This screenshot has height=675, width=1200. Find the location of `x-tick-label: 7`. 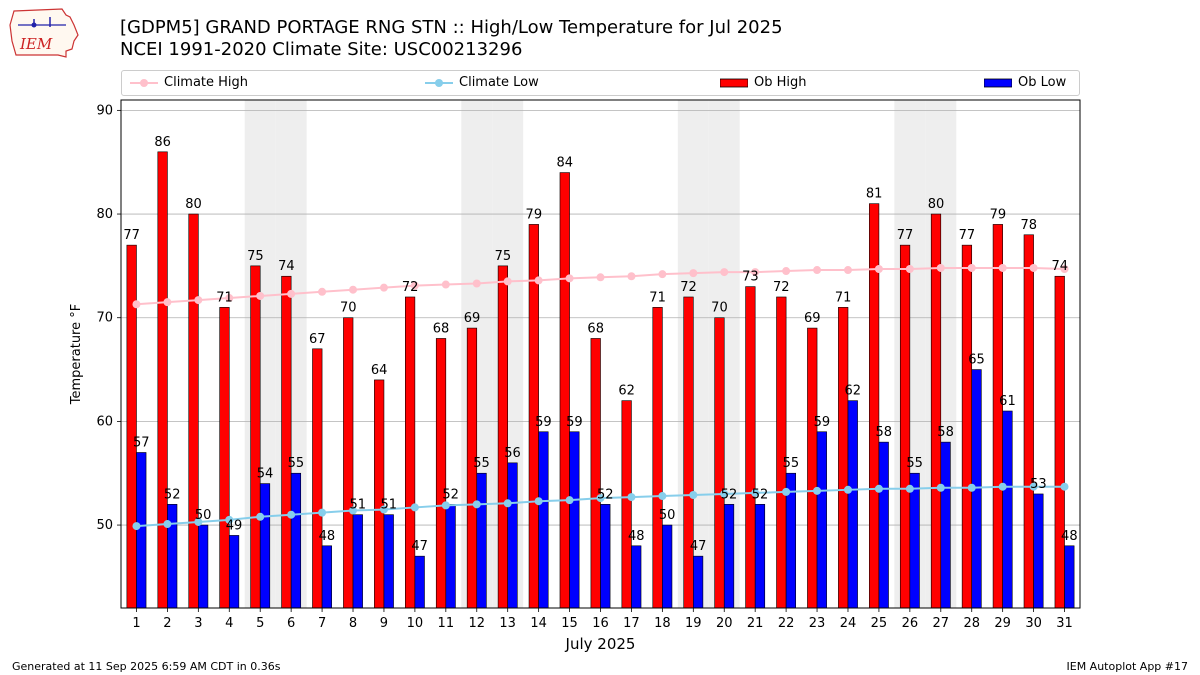

x-tick-label: 7 is located at coordinates (322, 623).